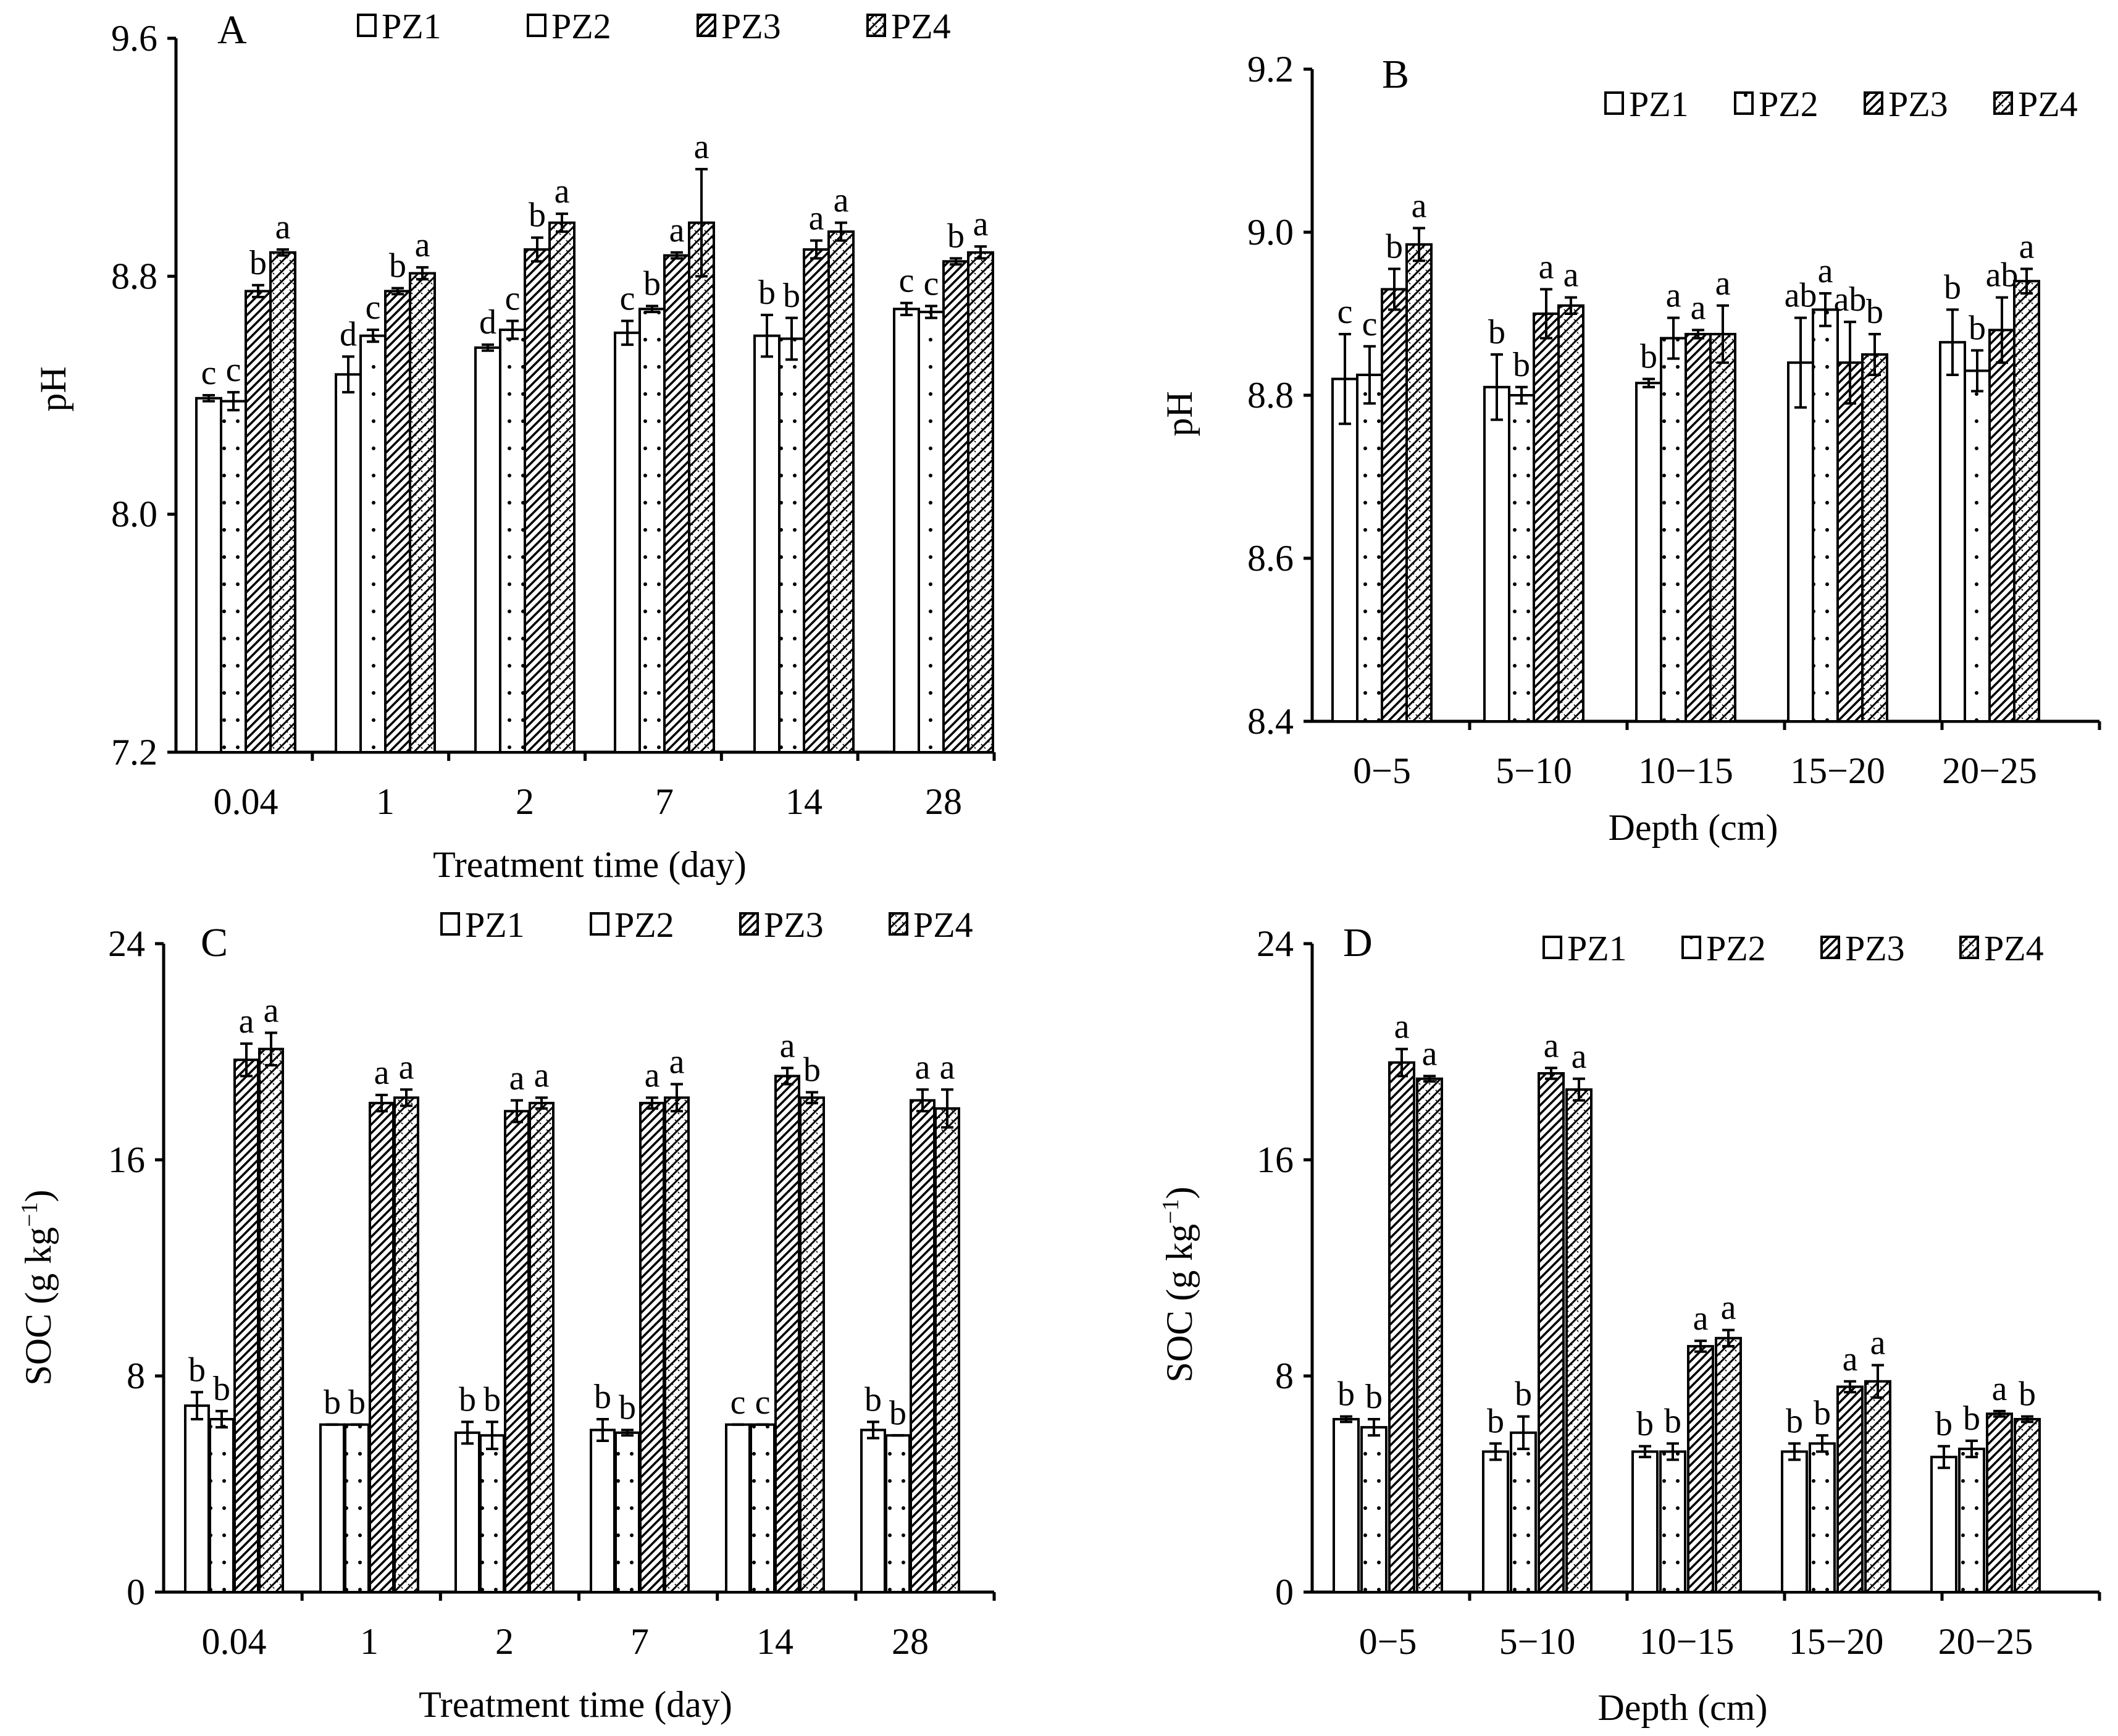  What do you see at coordinates (53, 388) in the screenshot?
I see `panel-a-ylabel: pH` at bounding box center [53, 388].